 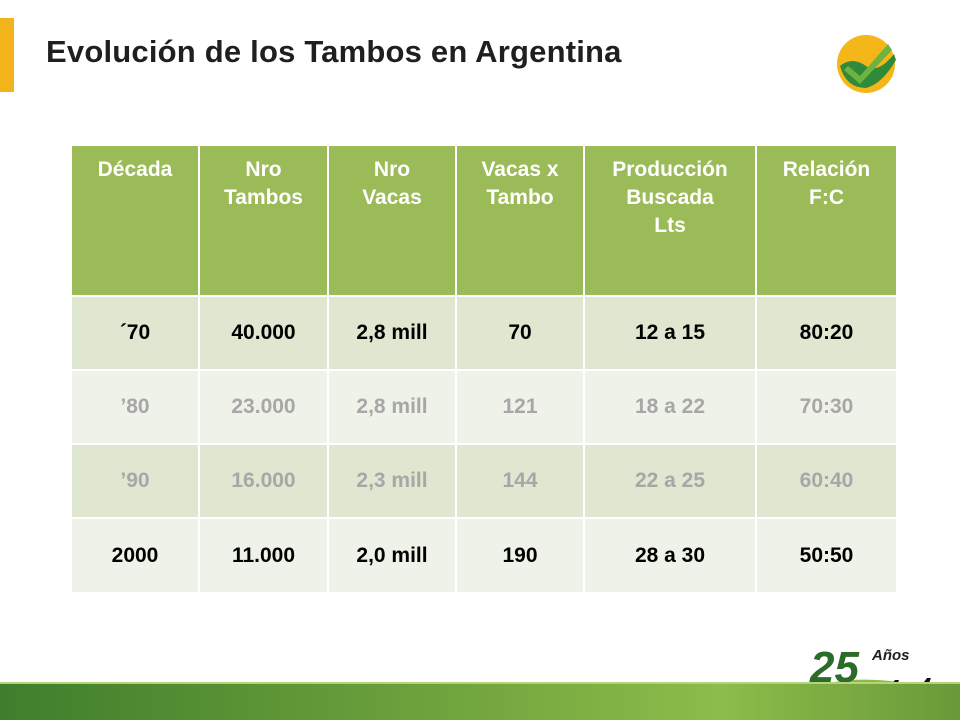 What do you see at coordinates (7, 55) in the screenshot?
I see `title-accent-bar` at bounding box center [7, 55].